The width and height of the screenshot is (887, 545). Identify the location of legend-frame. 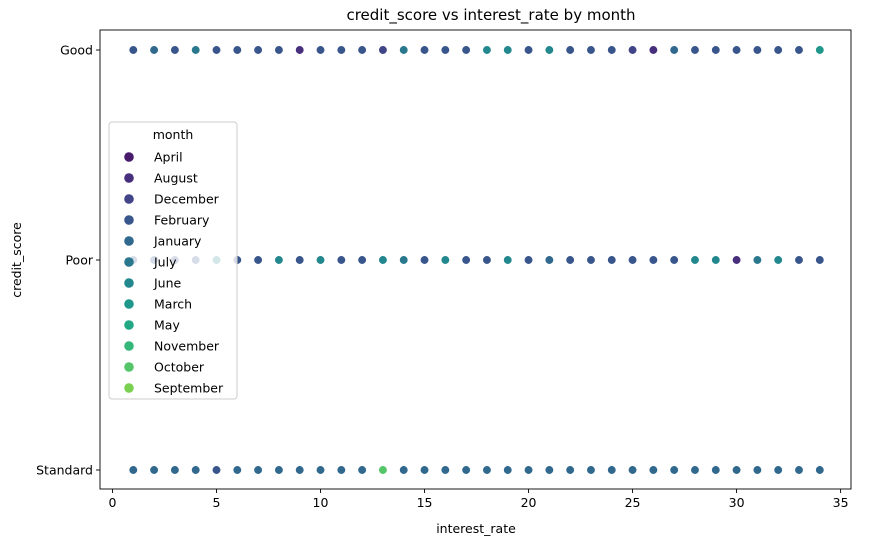
(173, 260).